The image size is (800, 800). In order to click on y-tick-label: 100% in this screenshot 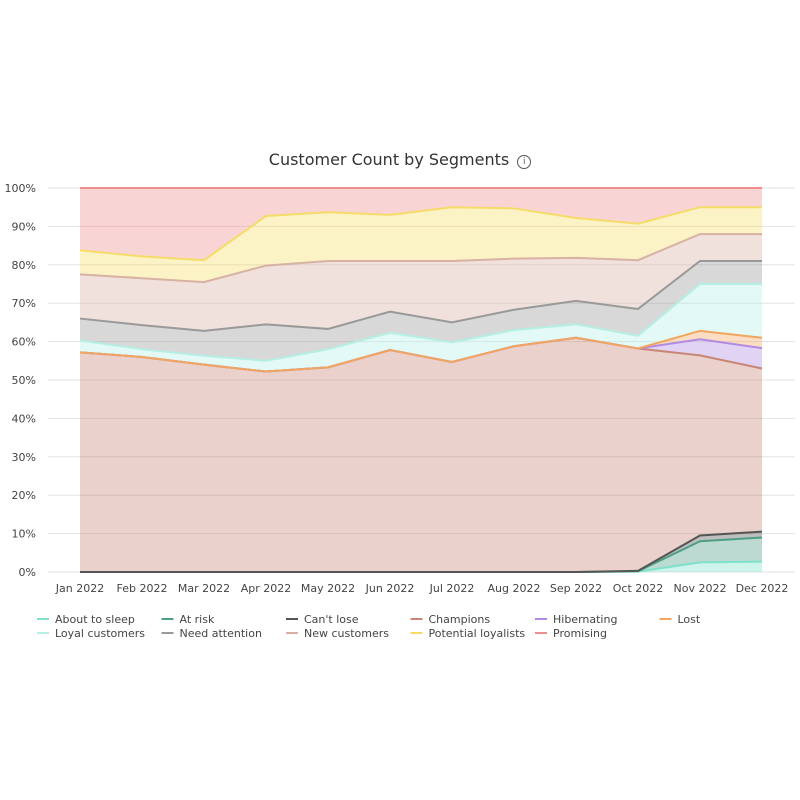, I will do `click(20, 188)`.